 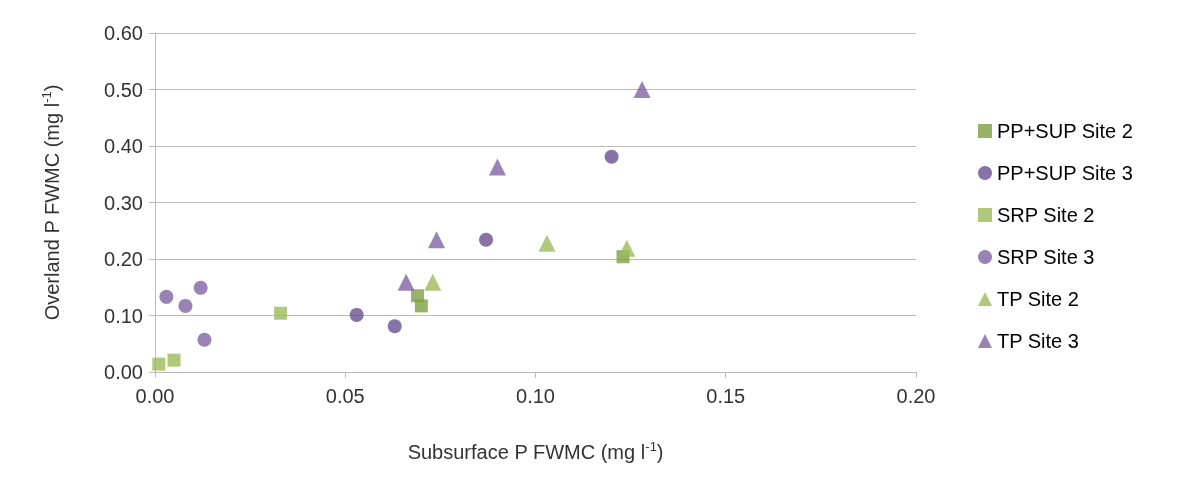 I want to click on x-tick-label: 0.20, so click(x=916, y=396).